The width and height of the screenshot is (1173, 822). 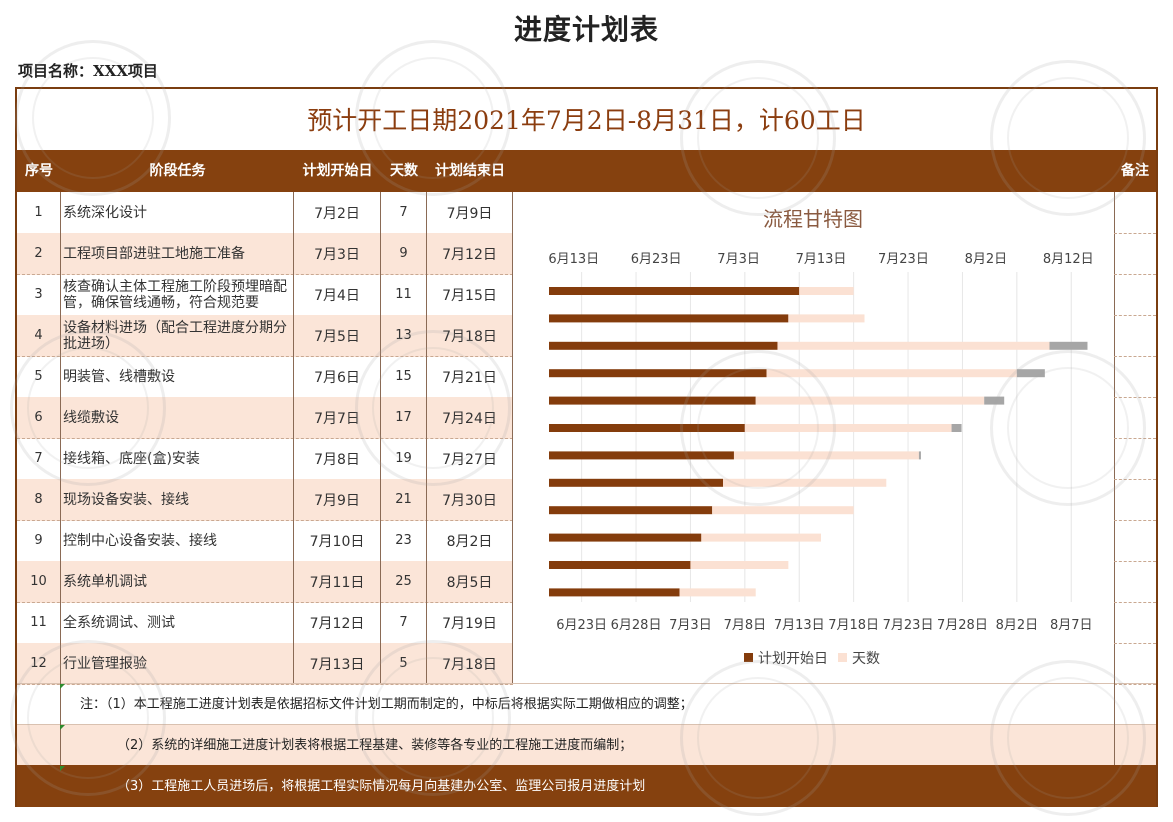 What do you see at coordinates (337, 171) in the screenshot?
I see `header-start: 计划开始日` at bounding box center [337, 171].